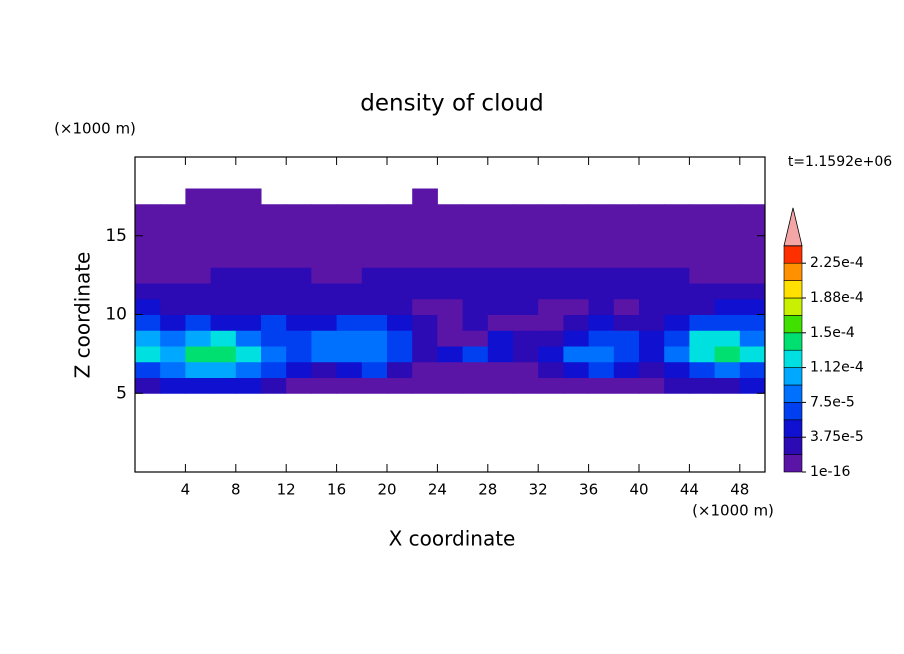 The width and height of the screenshot is (904, 654). What do you see at coordinates (437, 490) in the screenshot?
I see `x-tick-label: 24` at bounding box center [437, 490].